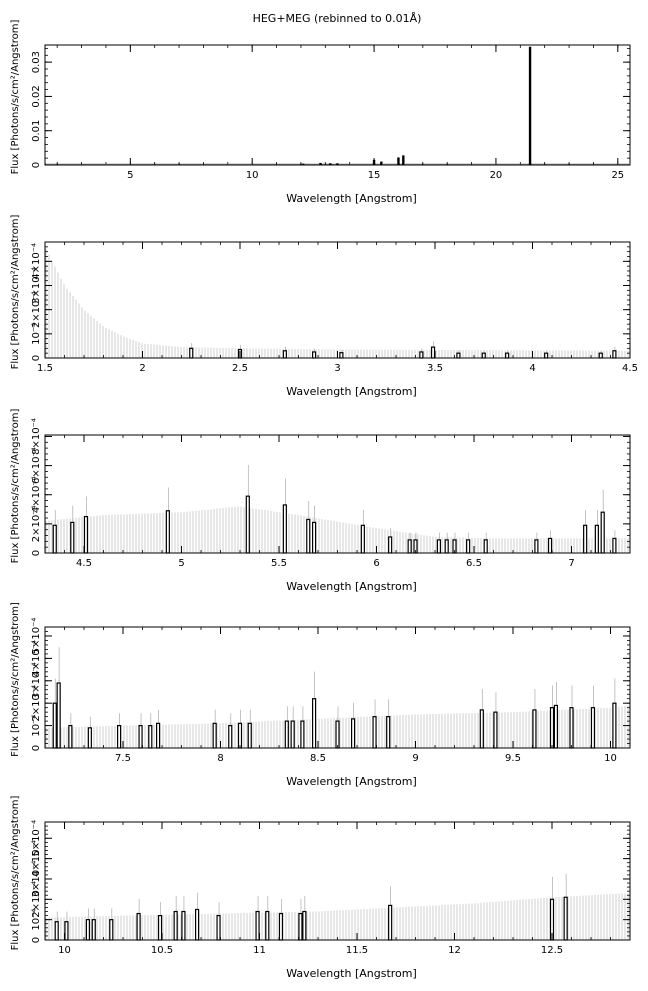 The width and height of the screenshot is (648, 991). Describe the element at coordinates (552, 950) in the screenshot. I see `x-tick-label: 12.5` at that location.